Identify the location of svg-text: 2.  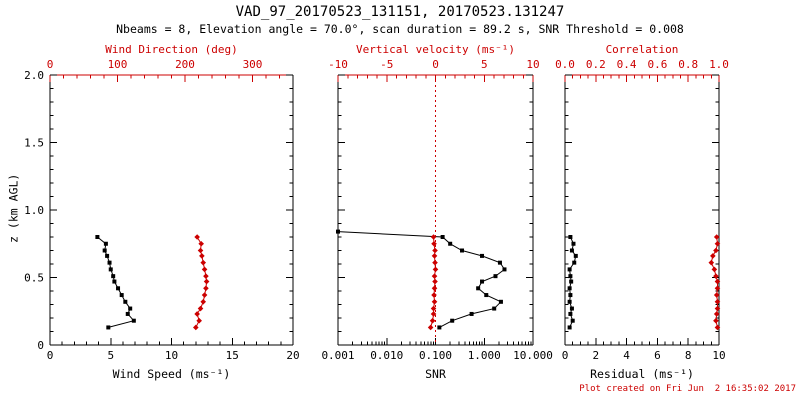
(595, 355).